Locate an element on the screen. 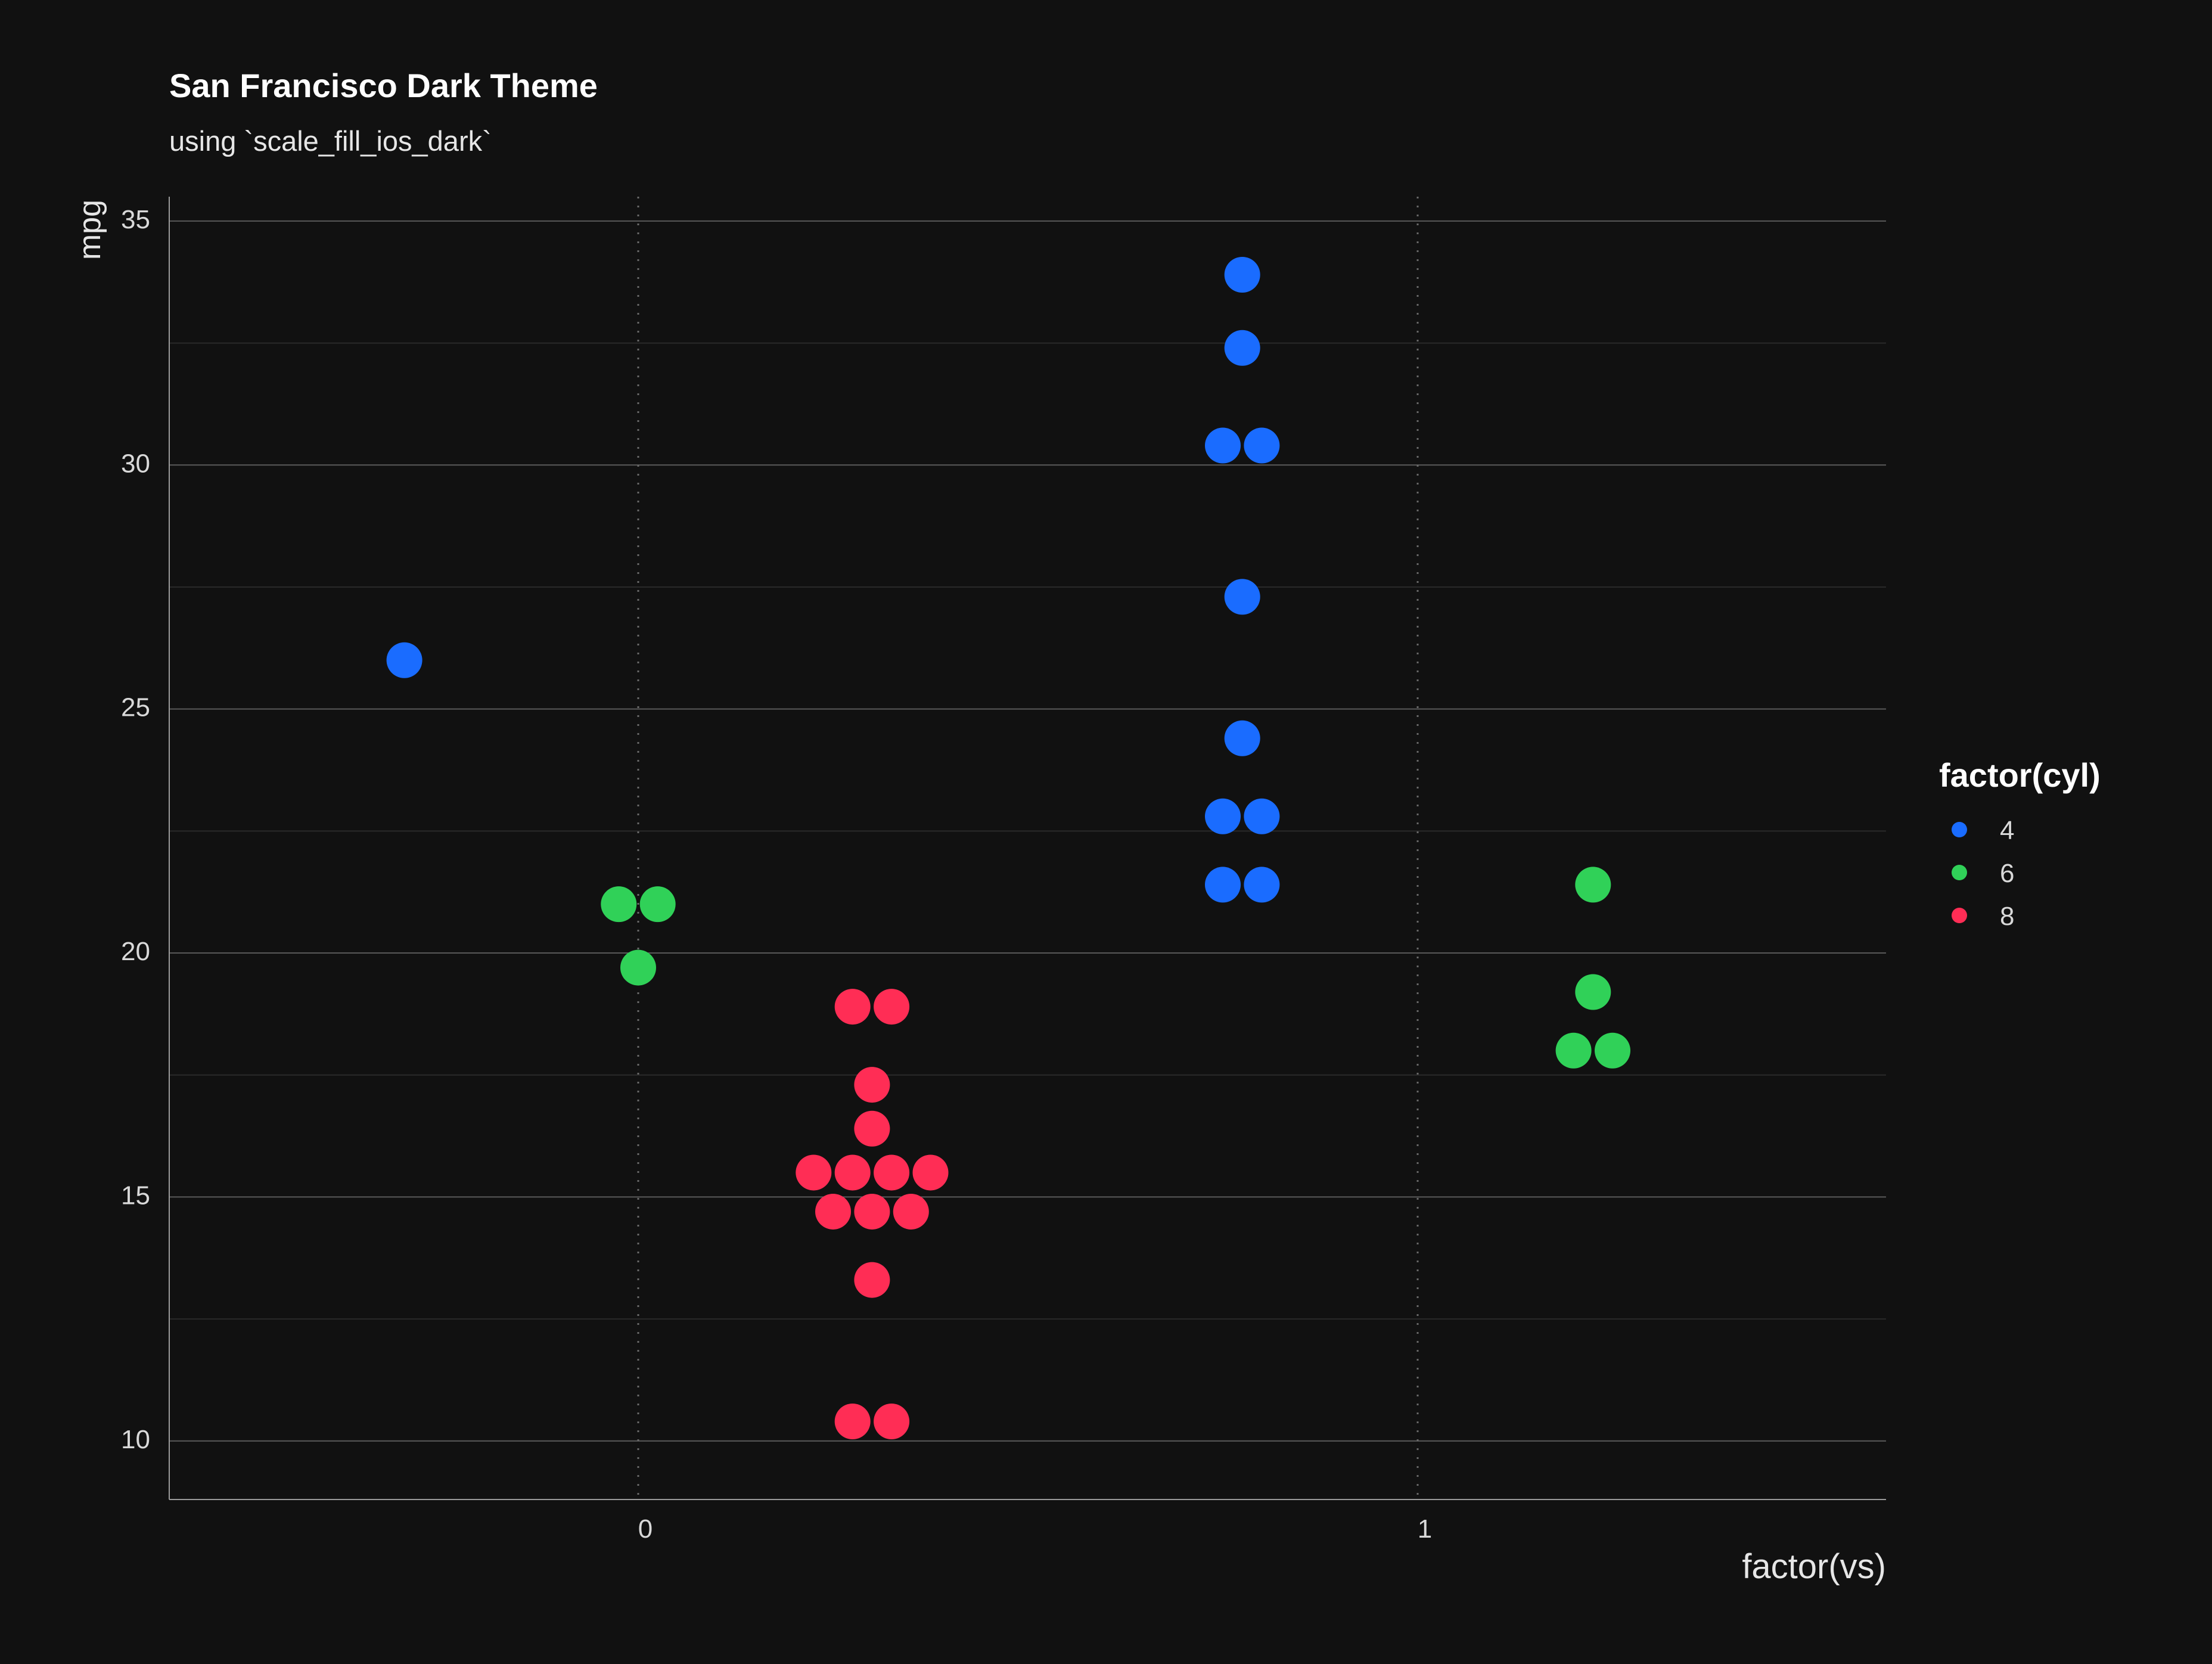 This screenshot has height=1664, width=2212. x-tick-label: 0 is located at coordinates (646, 1529).